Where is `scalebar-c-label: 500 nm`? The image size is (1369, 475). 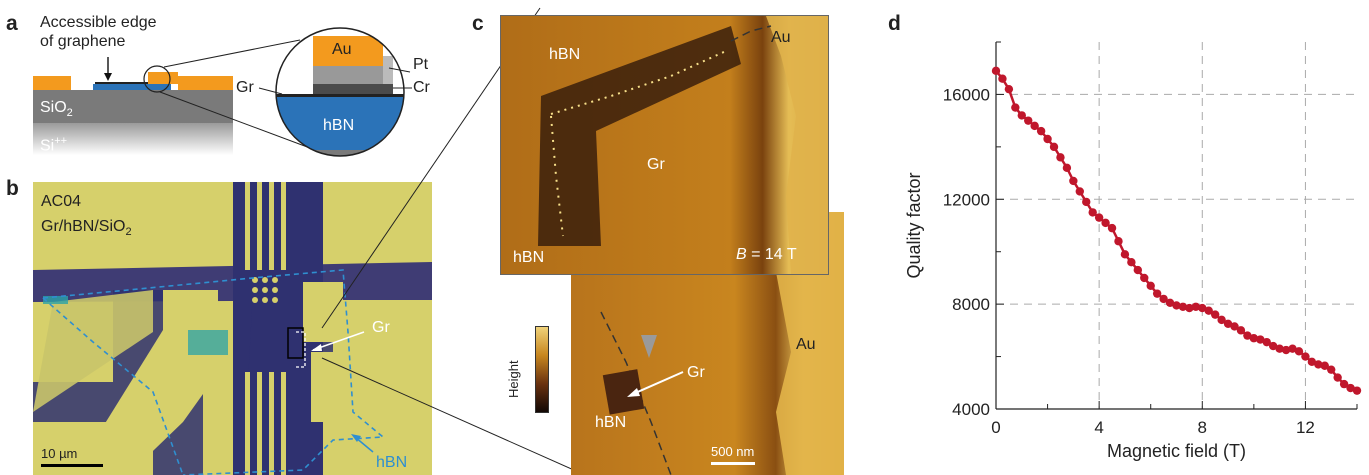 scalebar-c-label: 500 nm is located at coordinates (733, 451).